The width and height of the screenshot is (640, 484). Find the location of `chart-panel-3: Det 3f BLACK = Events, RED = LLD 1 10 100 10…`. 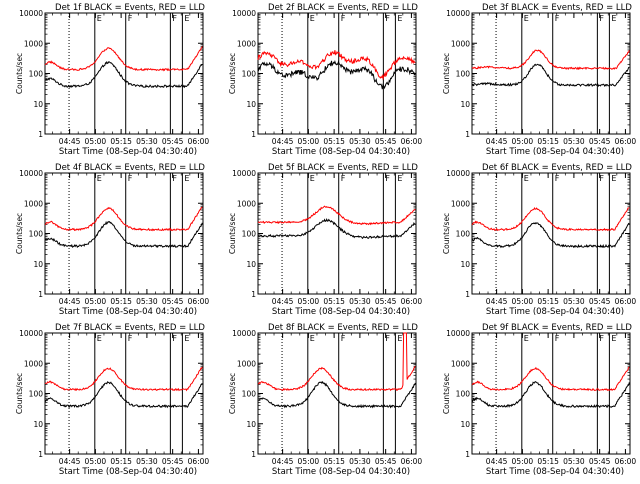

chart-panel-3: Det 3f BLACK = Events, RED = LLD 1 10 100 10… is located at coordinates (539, 80).